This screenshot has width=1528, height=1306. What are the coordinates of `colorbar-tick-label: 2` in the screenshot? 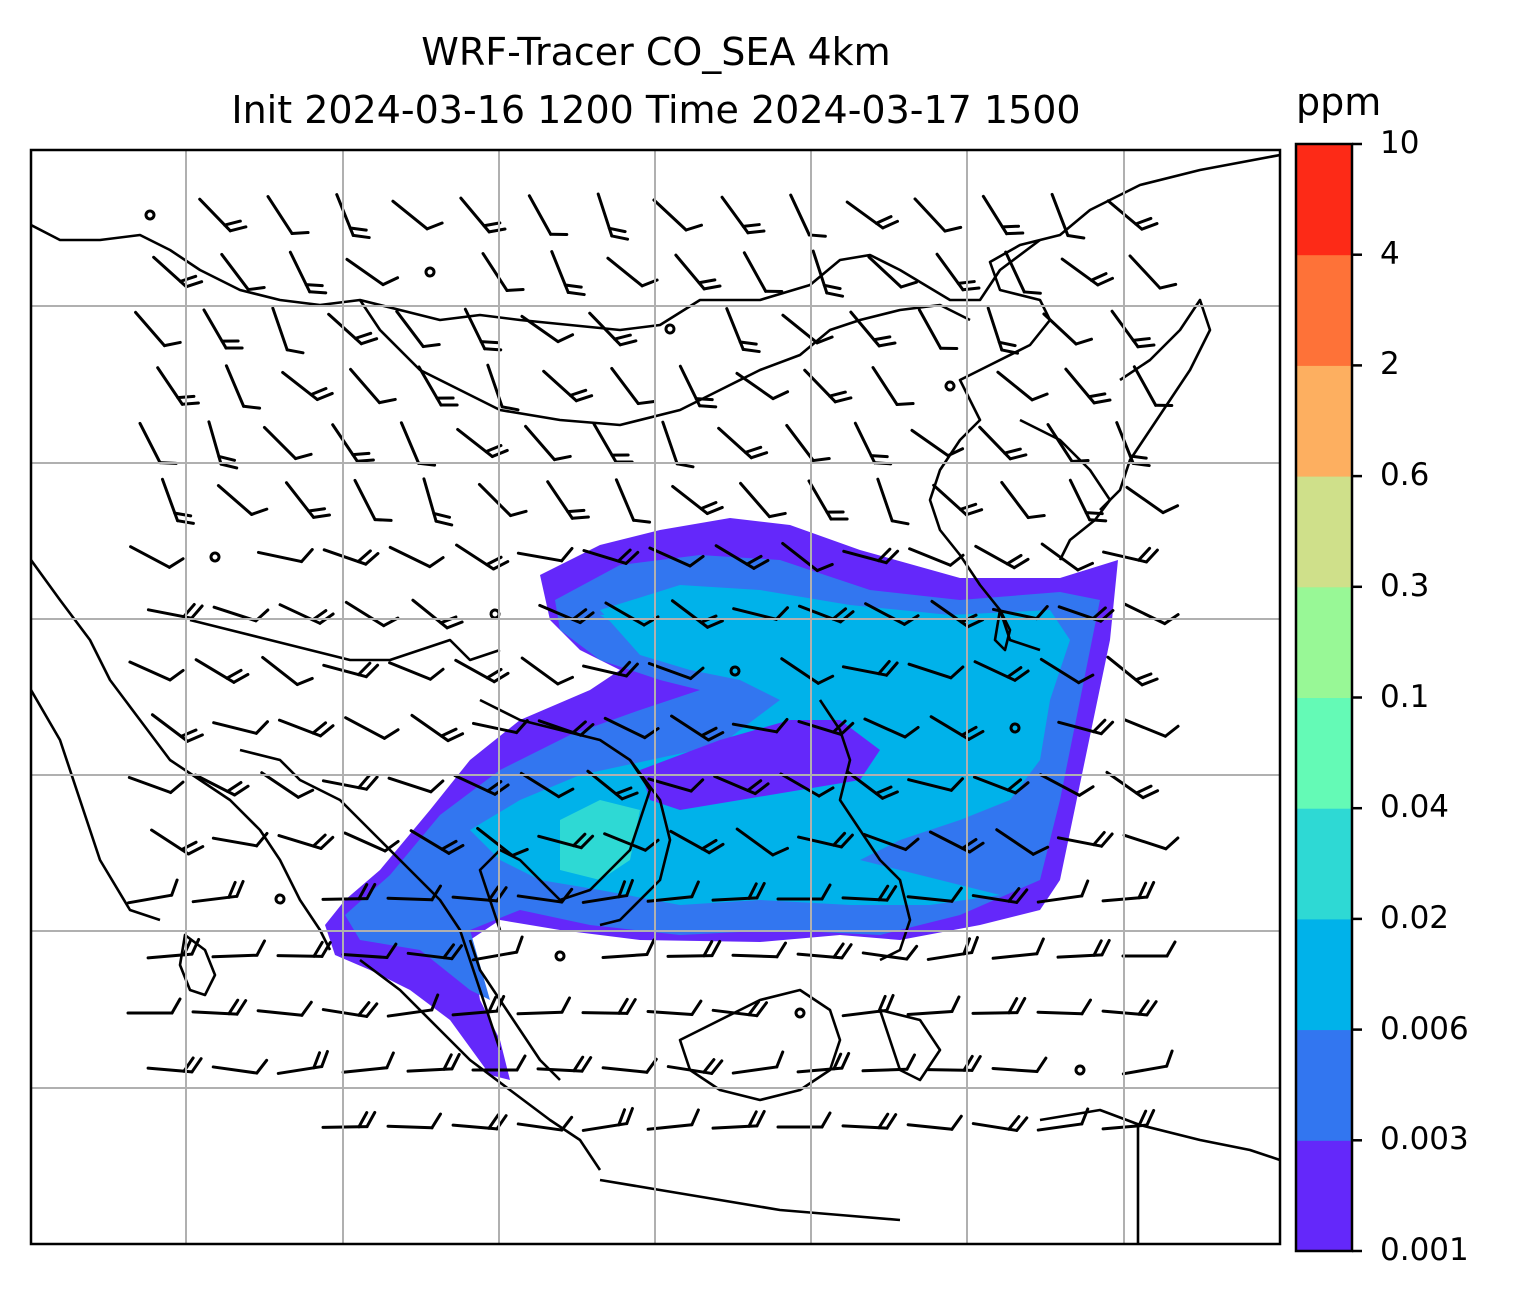 It's located at (1390, 364).